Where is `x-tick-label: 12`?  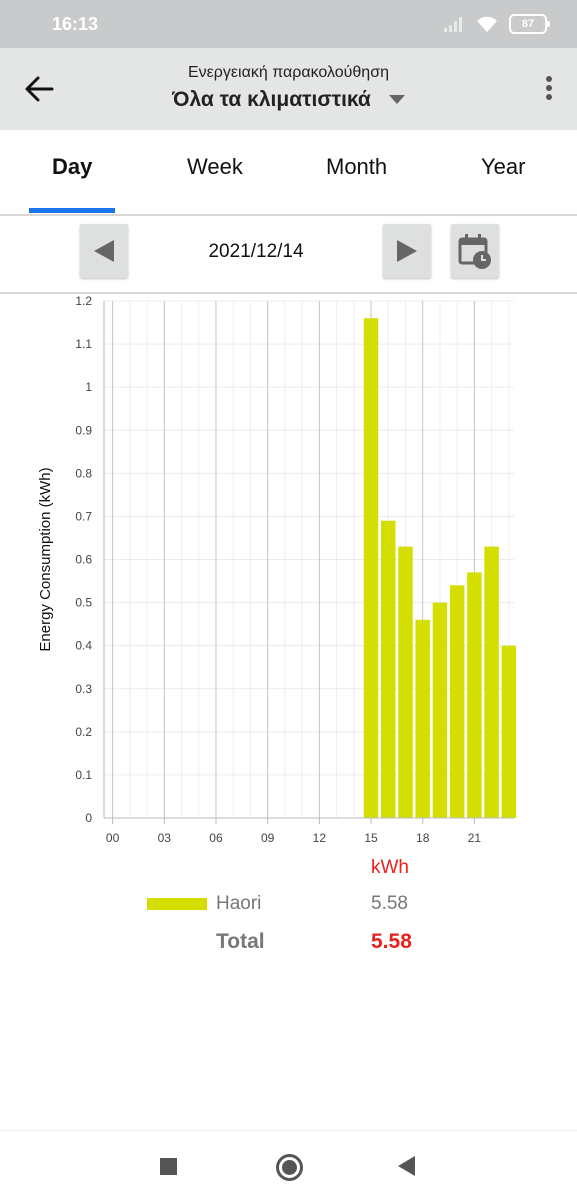 x-tick-label: 12 is located at coordinates (320, 838).